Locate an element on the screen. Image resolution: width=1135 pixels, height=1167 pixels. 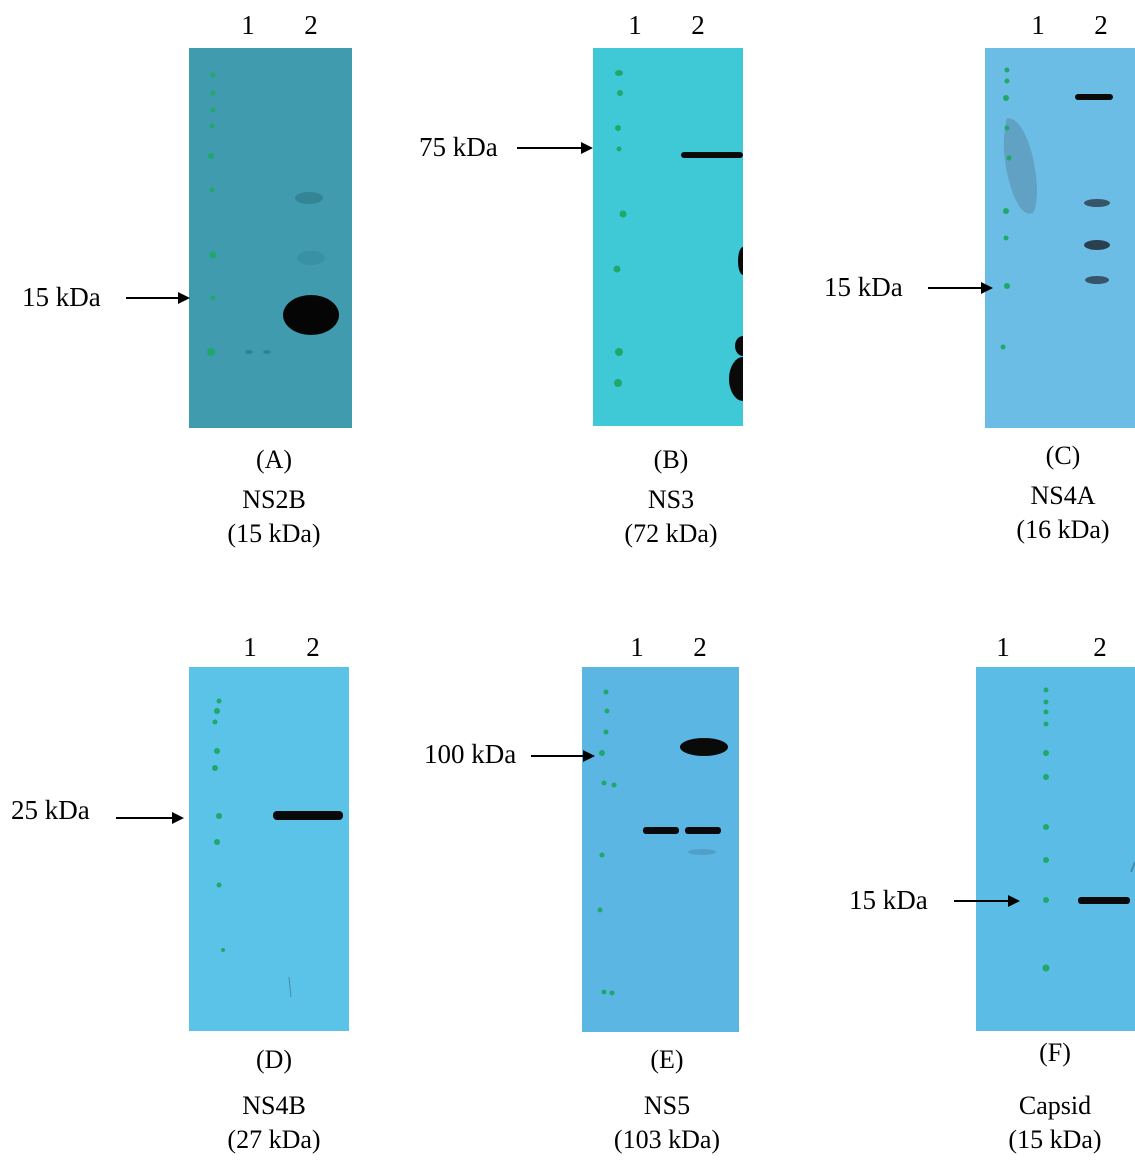
protein-mass: (103 kDa) is located at coordinates (667, 1139).